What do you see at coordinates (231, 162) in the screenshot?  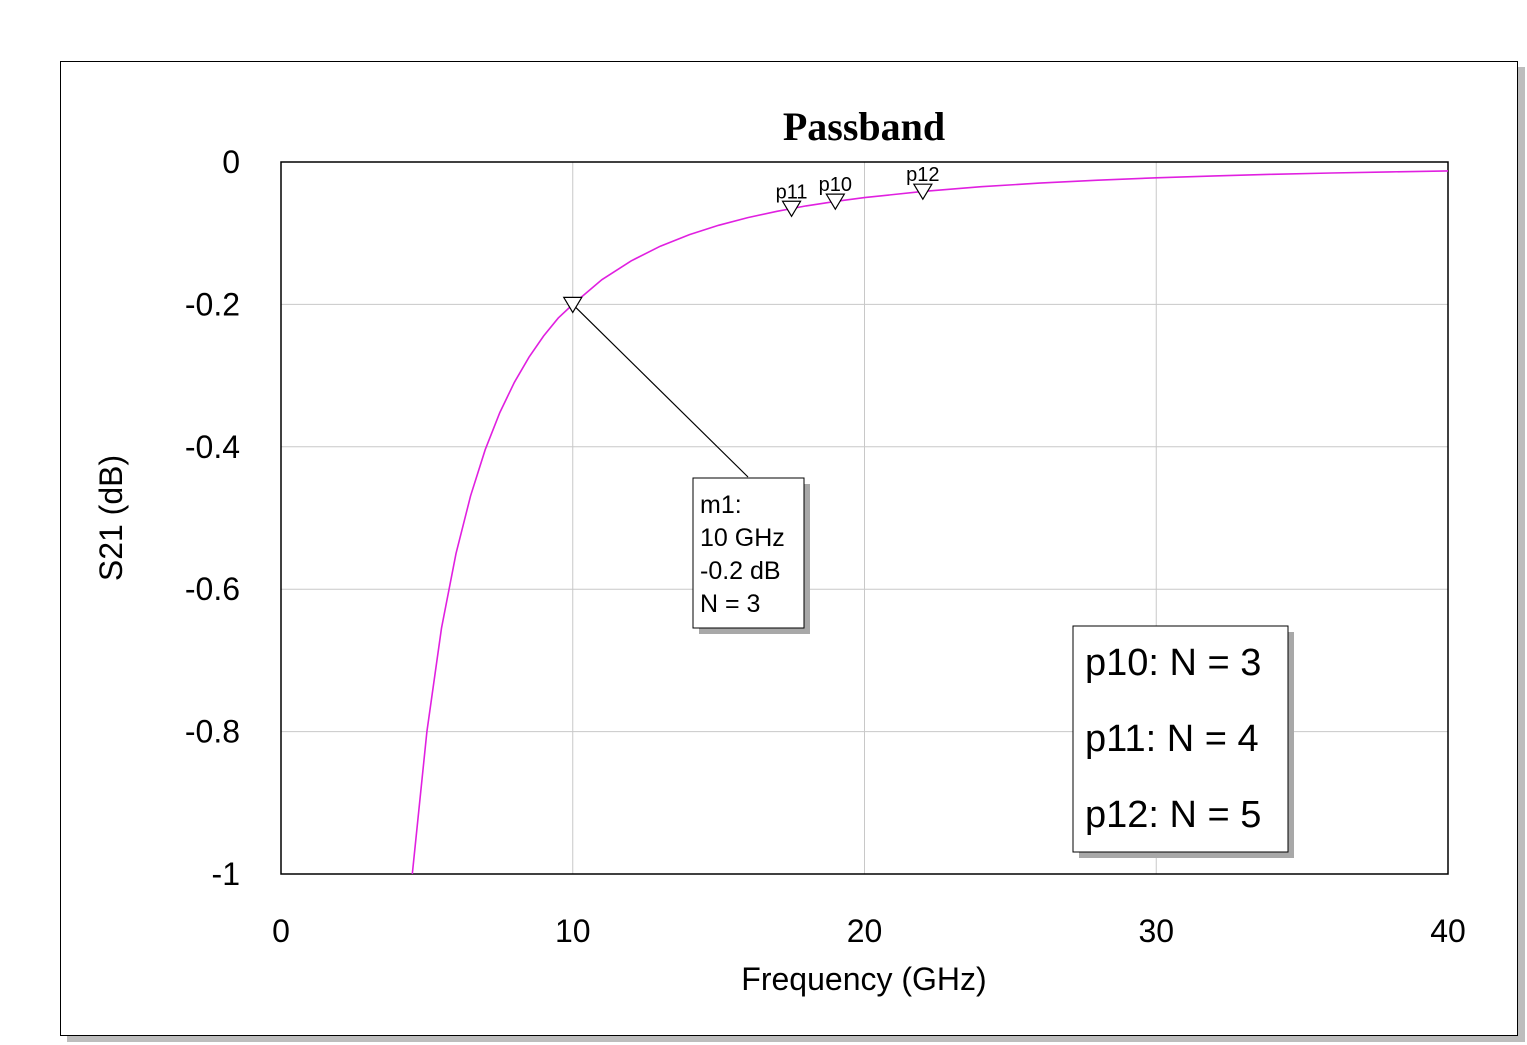 I see `y-tick-label: 0` at bounding box center [231, 162].